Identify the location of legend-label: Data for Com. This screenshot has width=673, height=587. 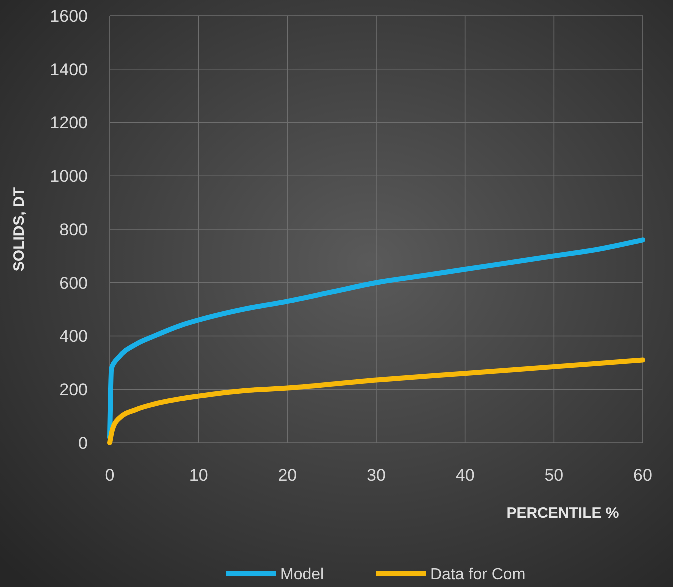
(478, 575).